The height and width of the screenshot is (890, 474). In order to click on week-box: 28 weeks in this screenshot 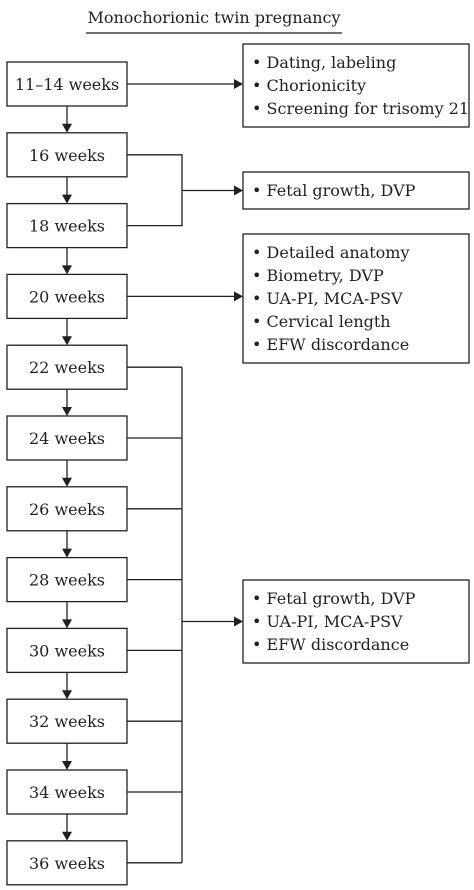, I will do `click(67, 579)`.